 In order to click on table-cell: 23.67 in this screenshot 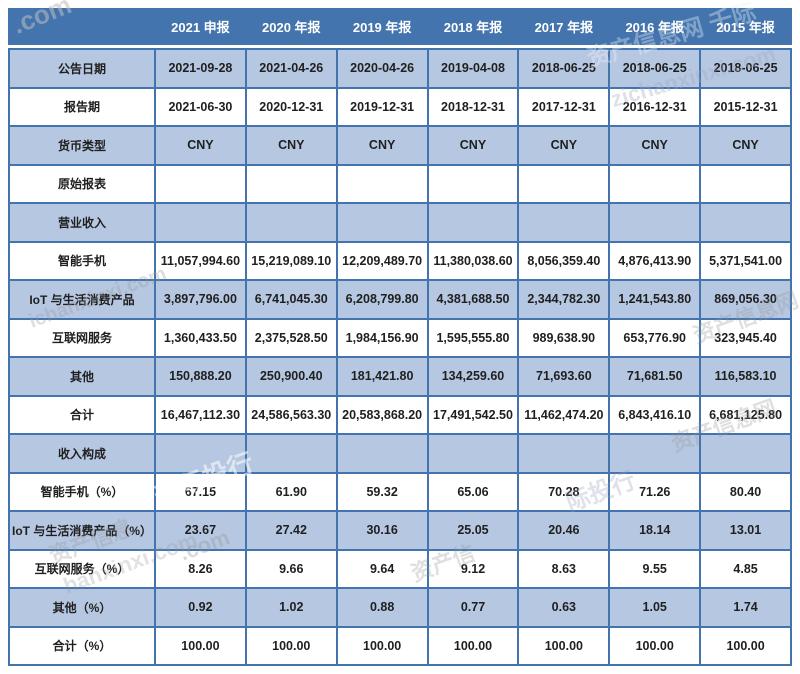, I will do `click(200, 530)`.